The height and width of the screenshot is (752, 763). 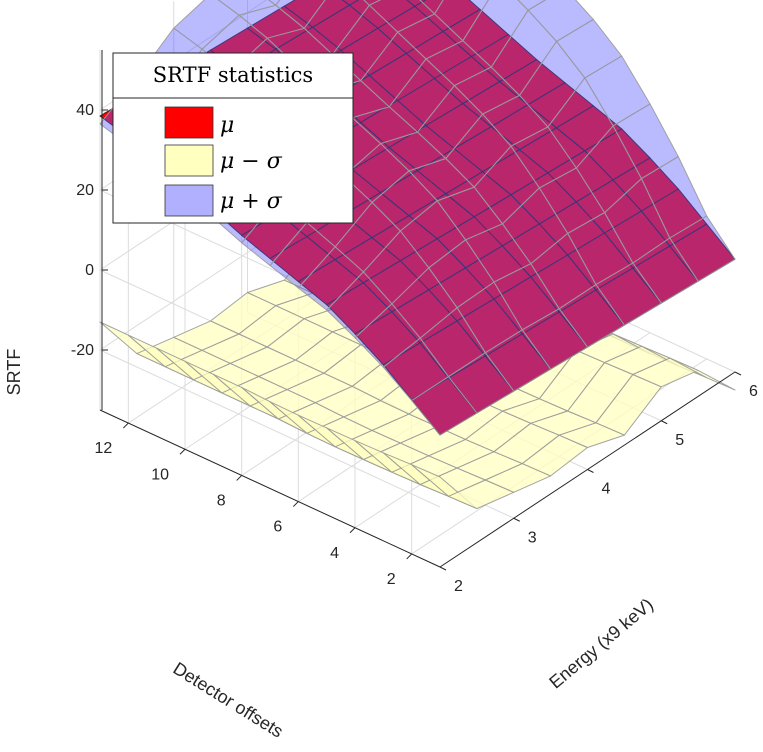 What do you see at coordinates (221, 500) in the screenshot?
I see `y-tick-label: 8` at bounding box center [221, 500].